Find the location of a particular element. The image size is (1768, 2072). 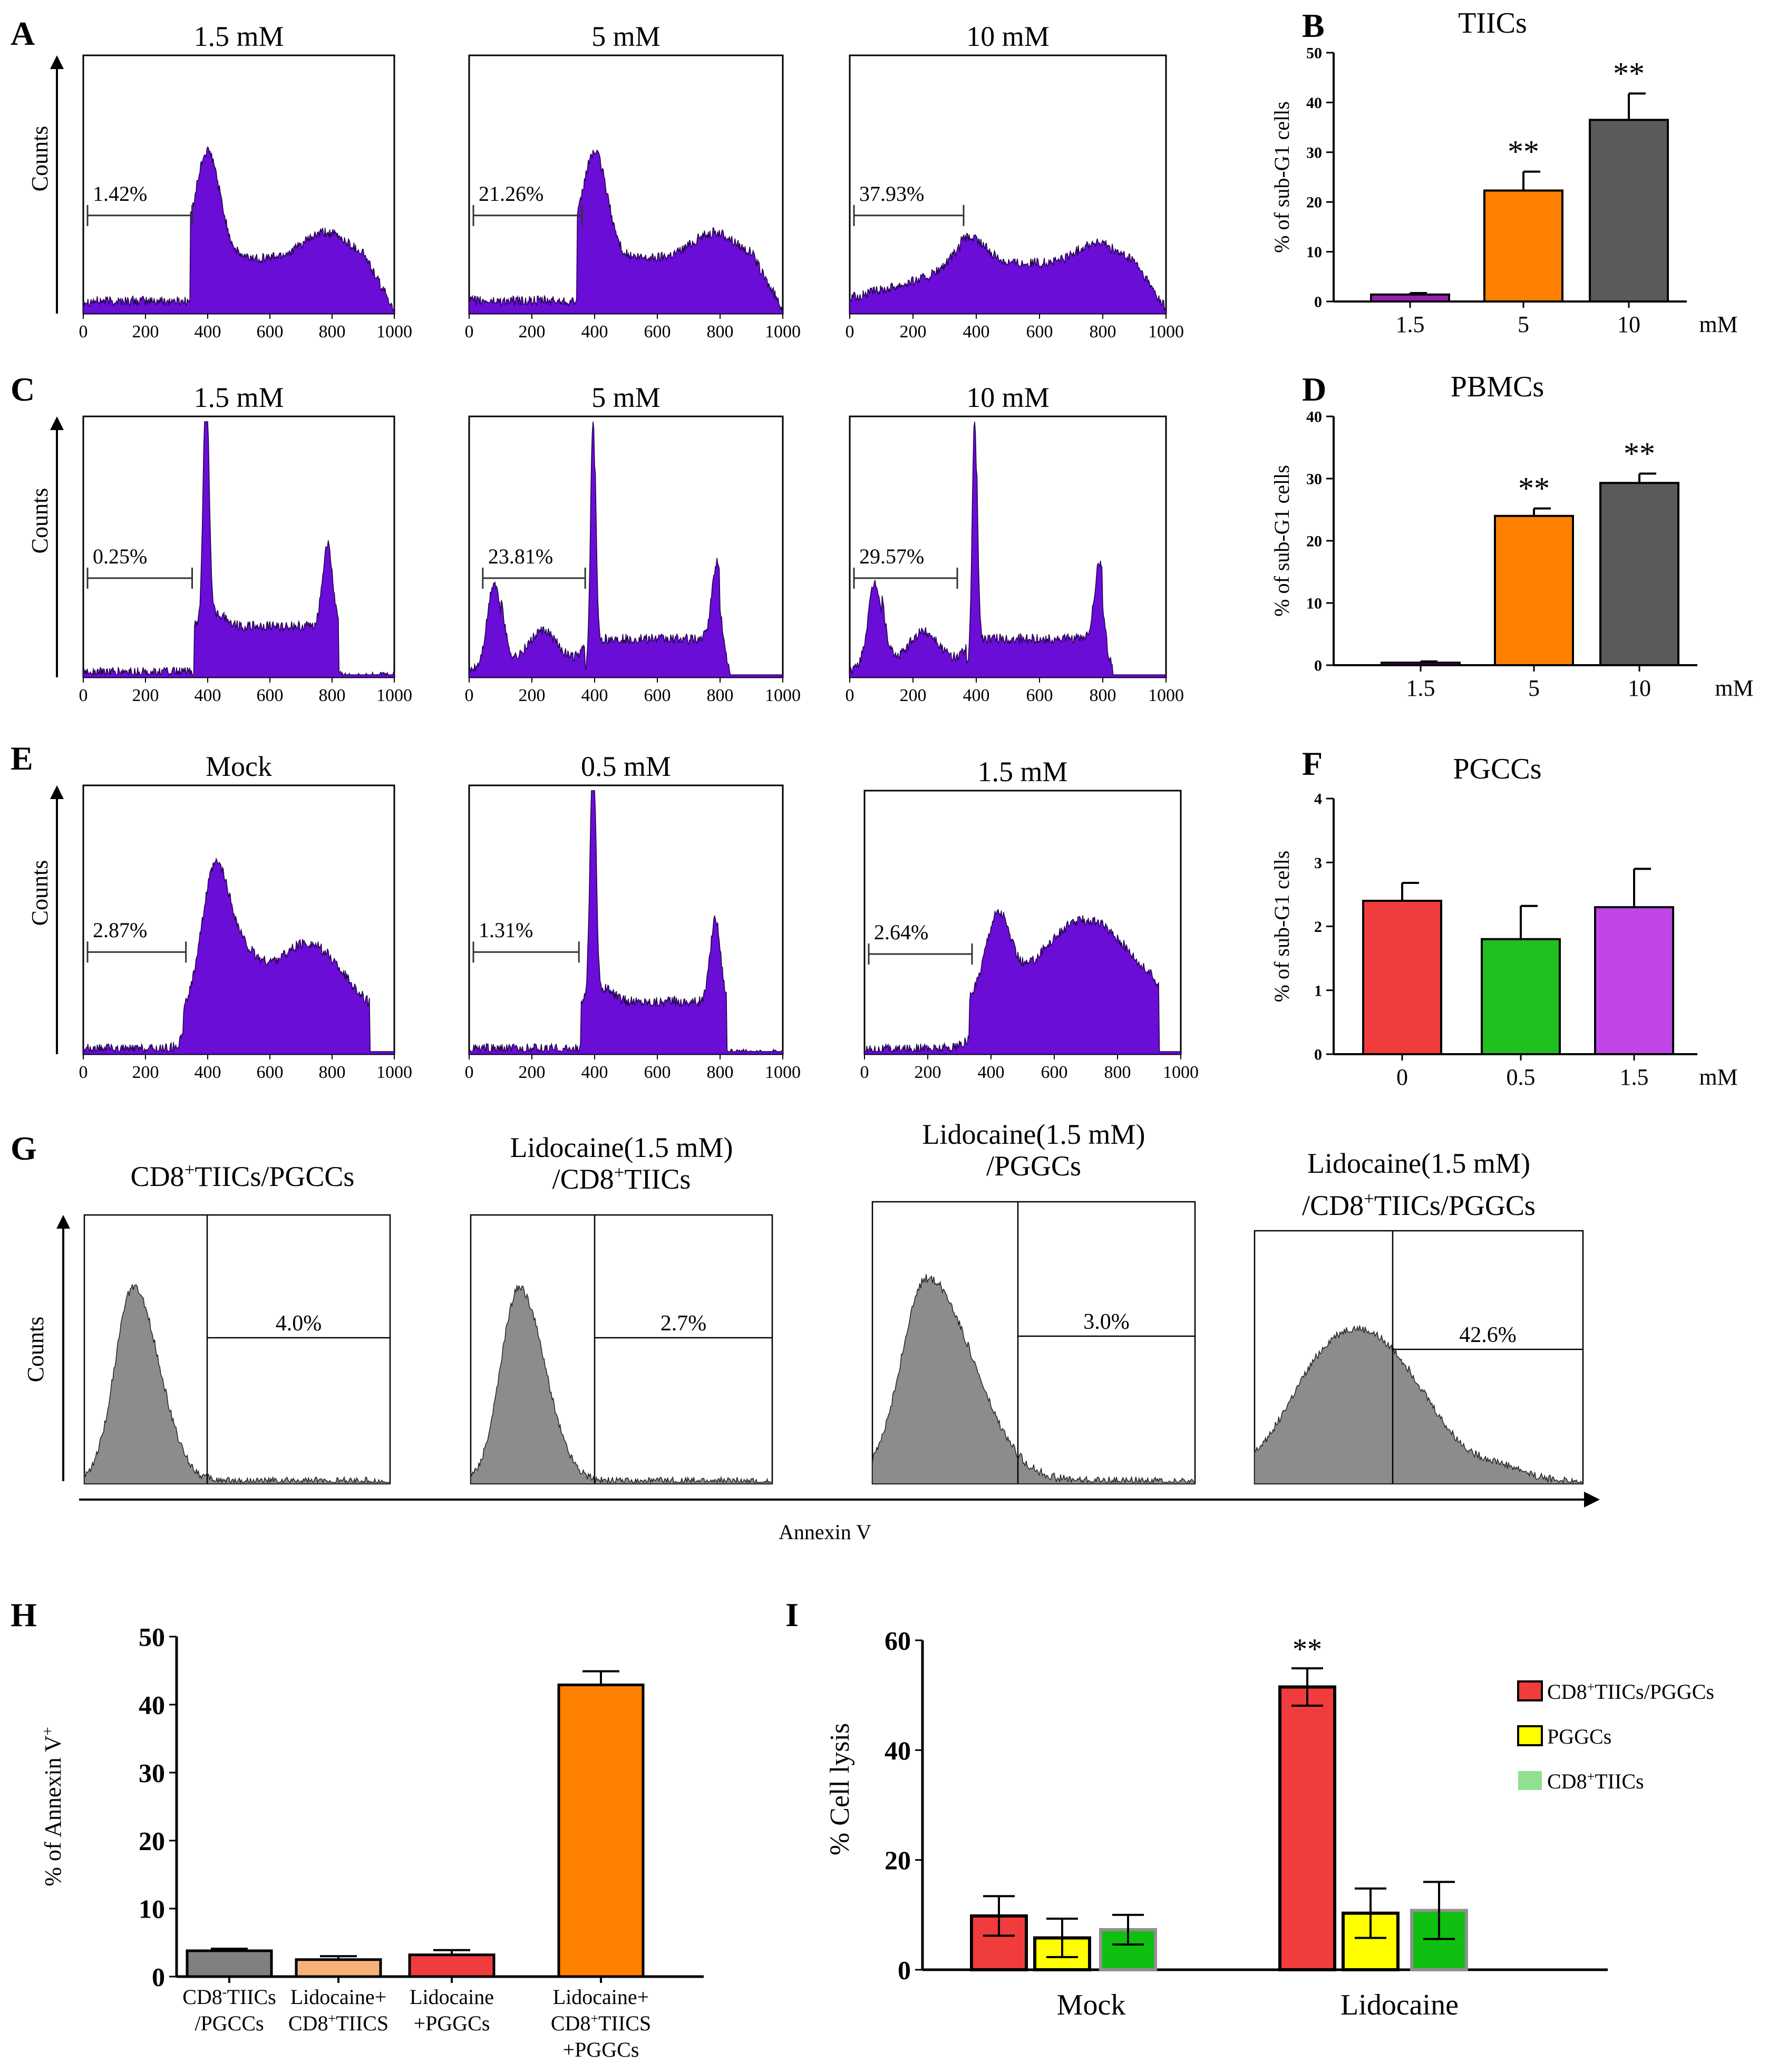

annexin-title-line1: CD8+TIICs/PGCCs is located at coordinates (243, 1176).